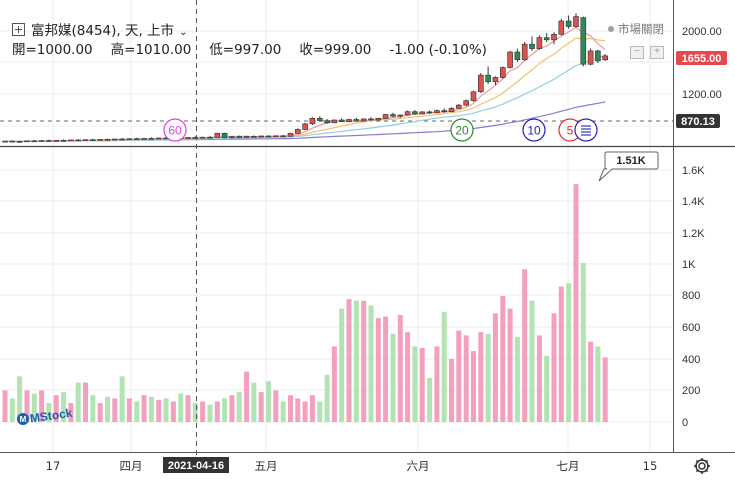 The height and width of the screenshot is (492, 735). I want to click on price-axis: 2000.00 1200.00, so click(702, 63).